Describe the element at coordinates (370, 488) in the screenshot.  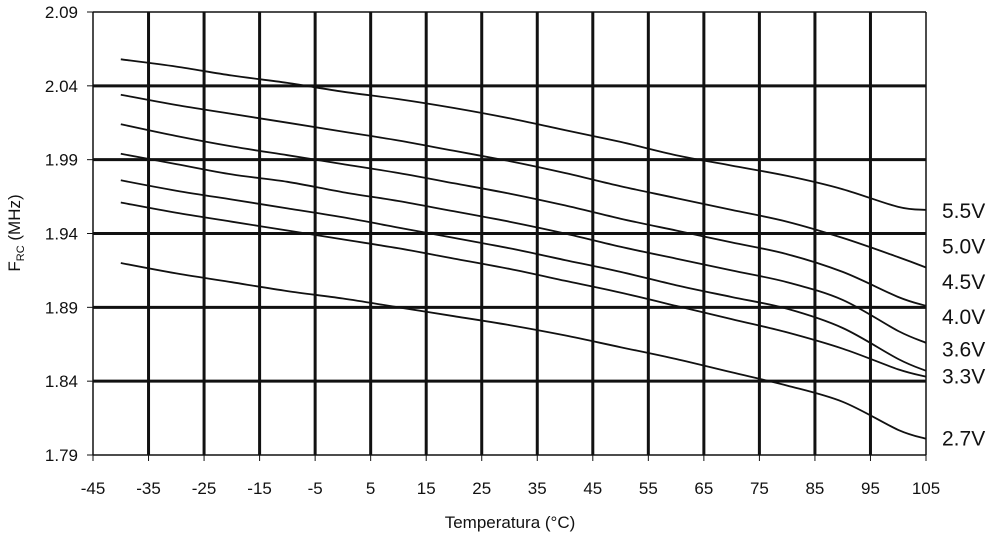
I see `x-tick-label: 5` at that location.